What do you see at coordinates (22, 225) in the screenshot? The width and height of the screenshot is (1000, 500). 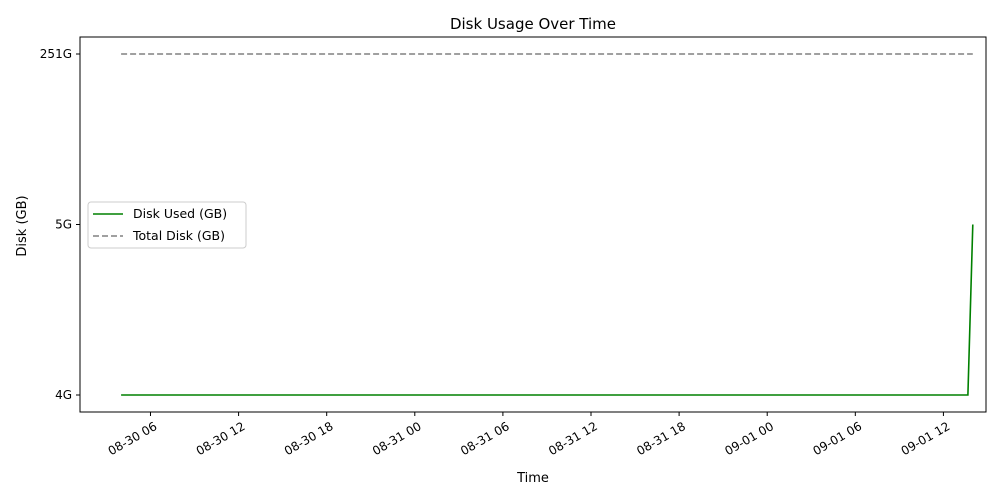 I see `y-axis-label: Disk (GB)` at bounding box center [22, 225].